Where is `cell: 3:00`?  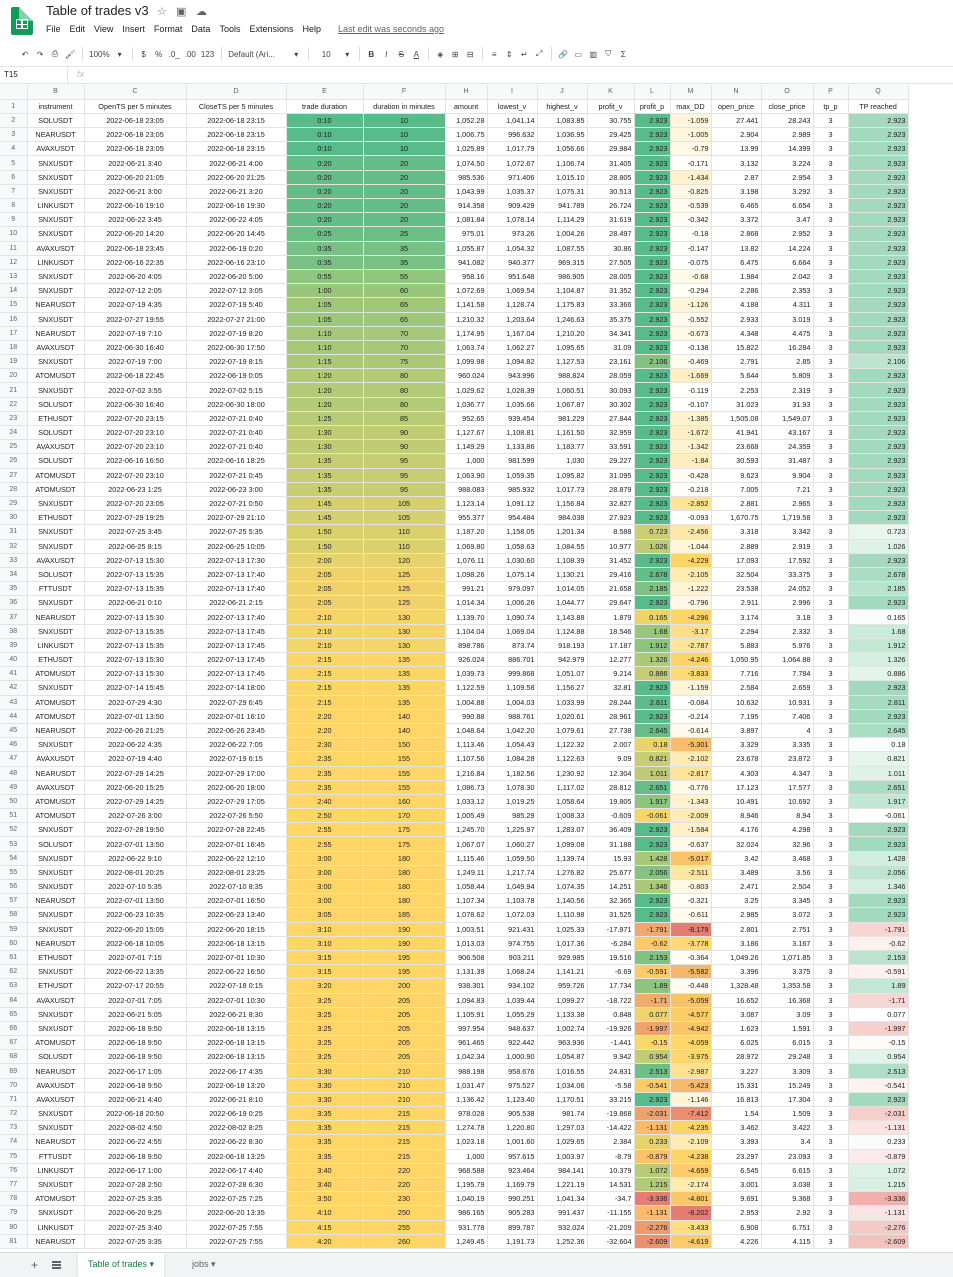 cell: 3:00 is located at coordinates (325, 901).